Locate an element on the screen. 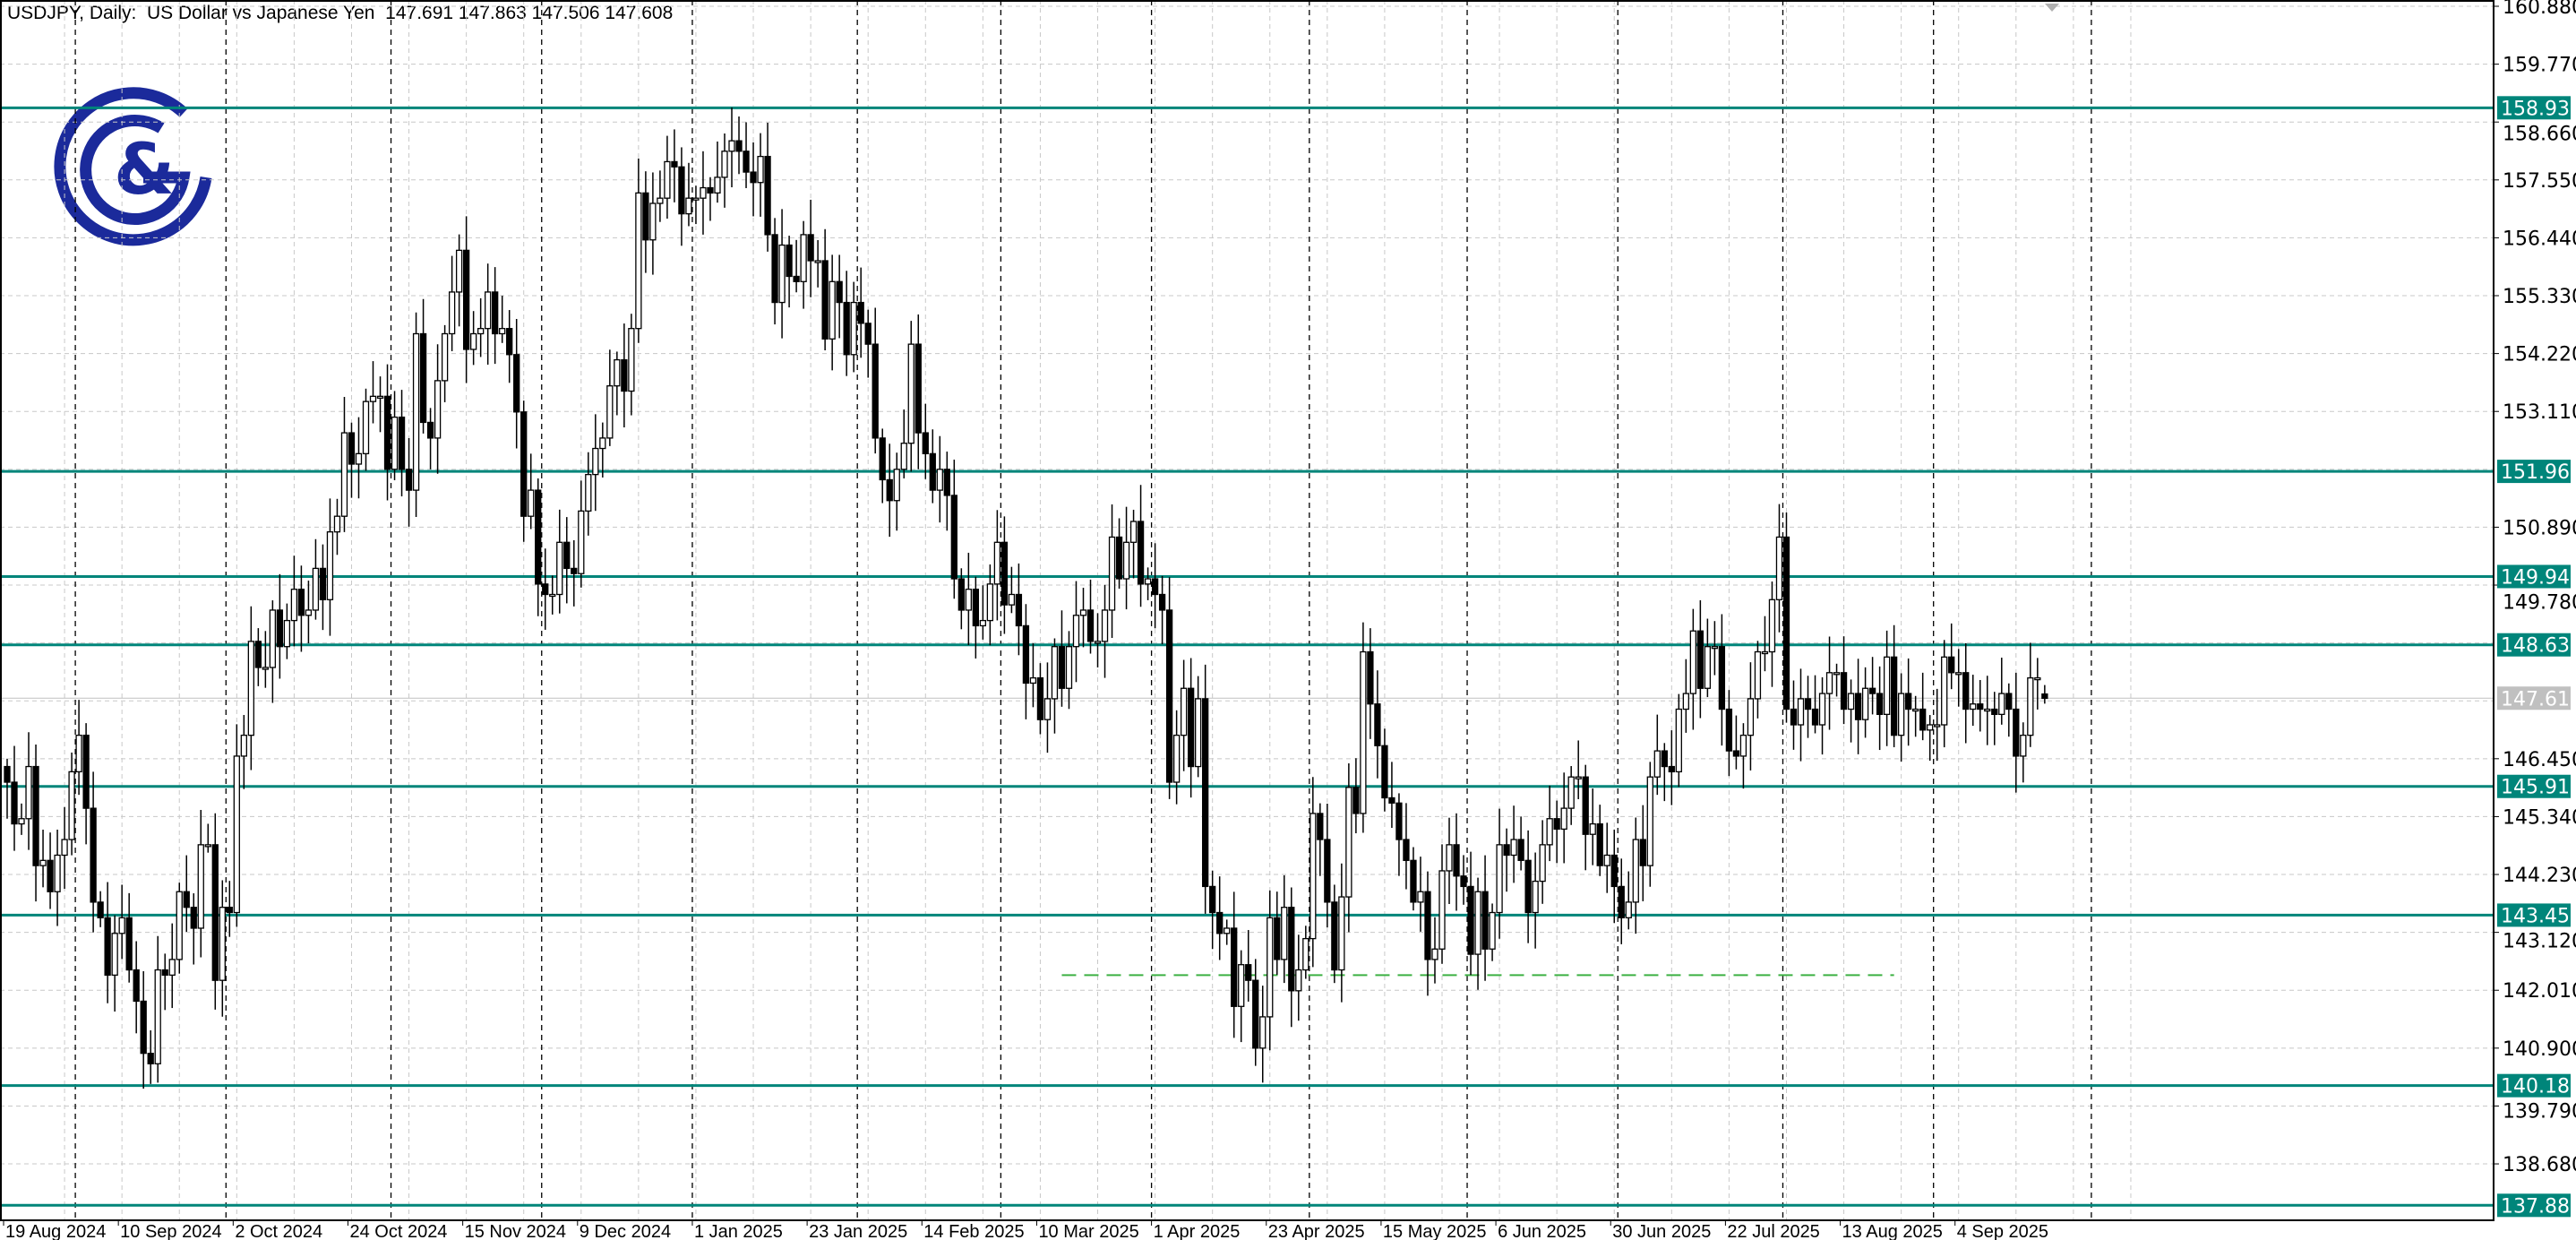  bid-label: 147.611 is located at coordinates (2538, 699).